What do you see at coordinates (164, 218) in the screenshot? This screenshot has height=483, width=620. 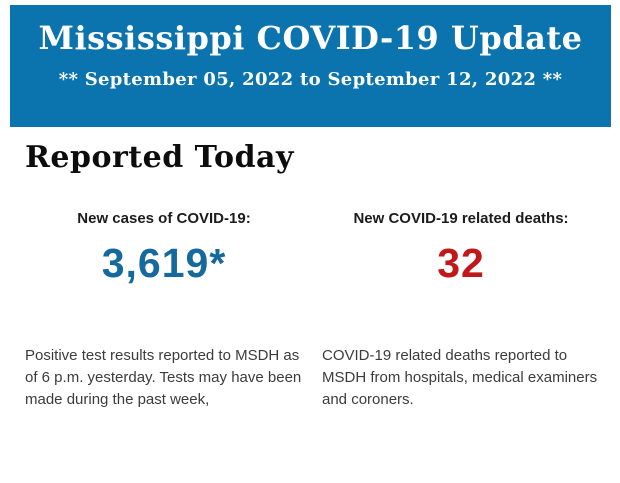 I see `cases-label: New cases of COVID-19:` at bounding box center [164, 218].